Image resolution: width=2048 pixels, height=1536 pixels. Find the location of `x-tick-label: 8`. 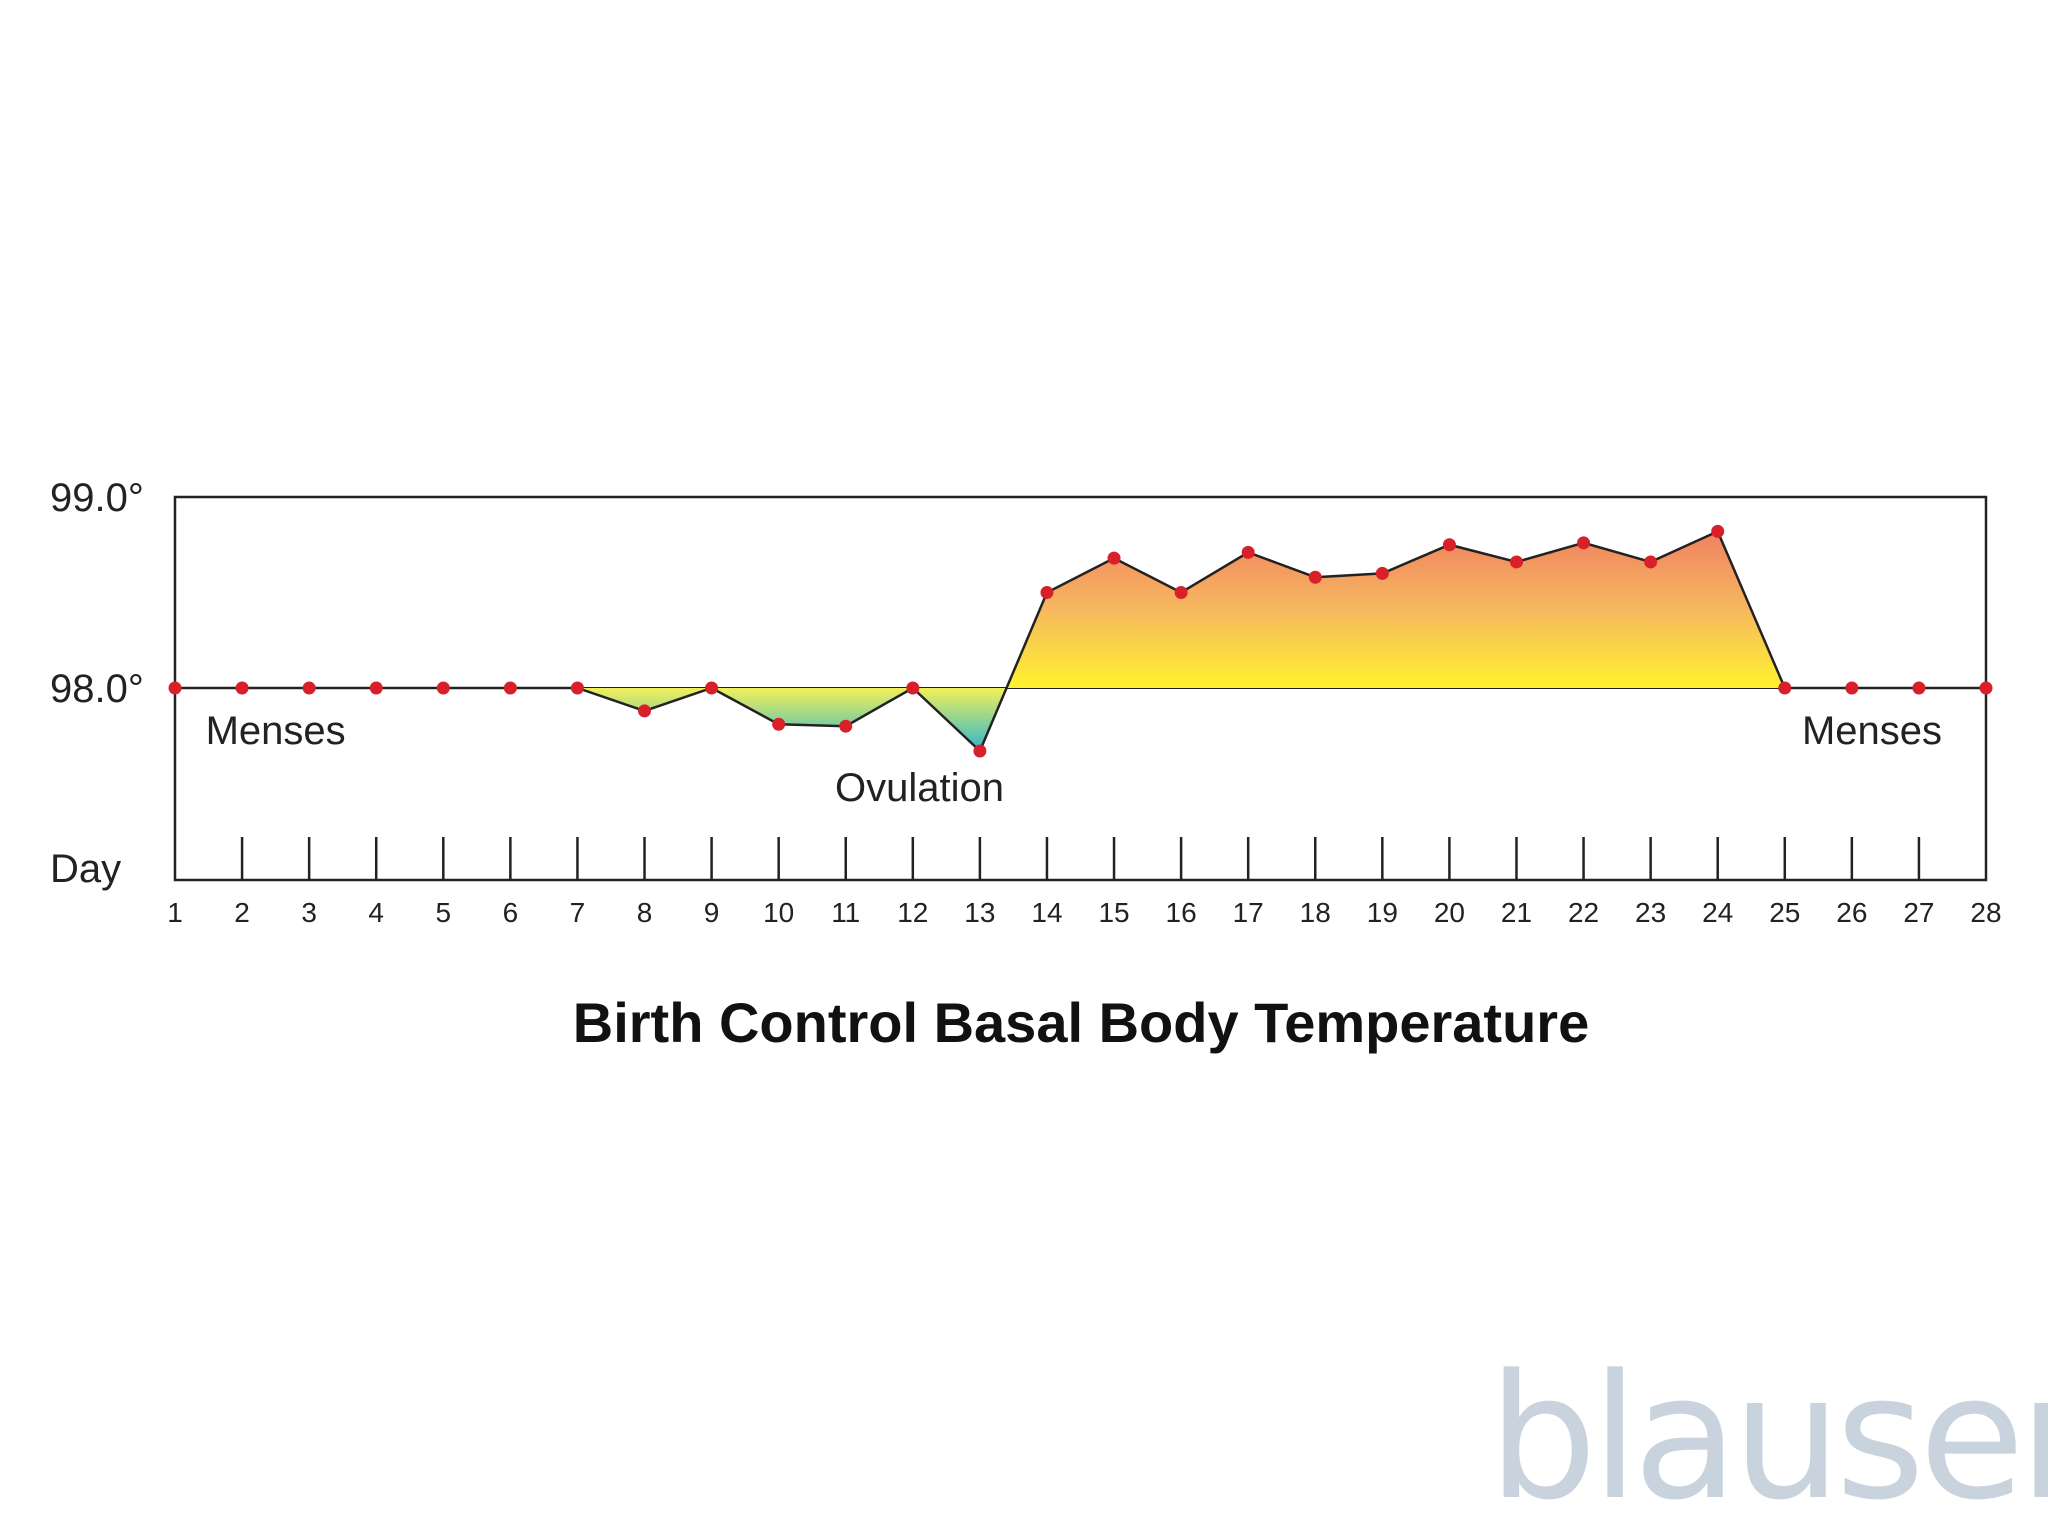

x-tick-label: 8 is located at coordinates (645, 912).